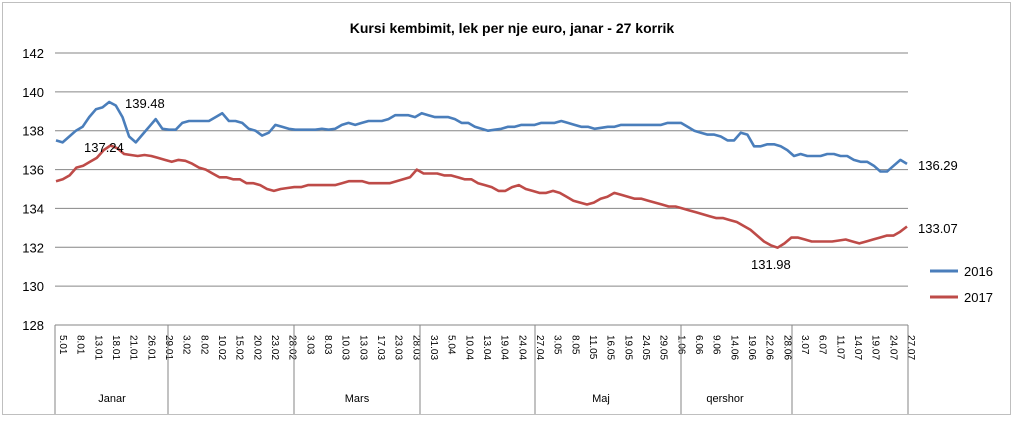  I want to click on x-tick-label: 14.06, so click(733, 347).